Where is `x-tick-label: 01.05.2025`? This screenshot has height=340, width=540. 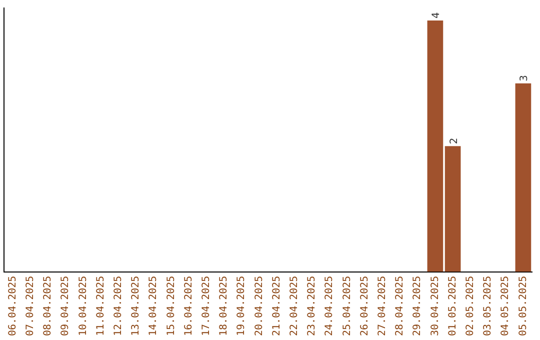 x-tick-label: 01.05.2025 is located at coordinates (452, 306).